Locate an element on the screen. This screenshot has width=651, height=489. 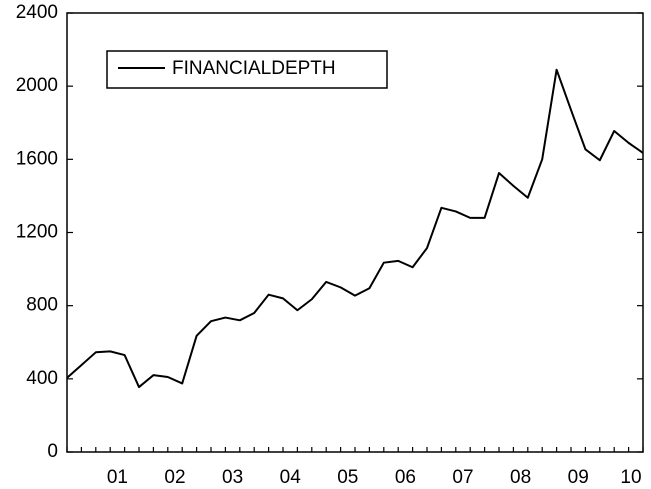
y-tick-label: 1200 is located at coordinates (37, 232).